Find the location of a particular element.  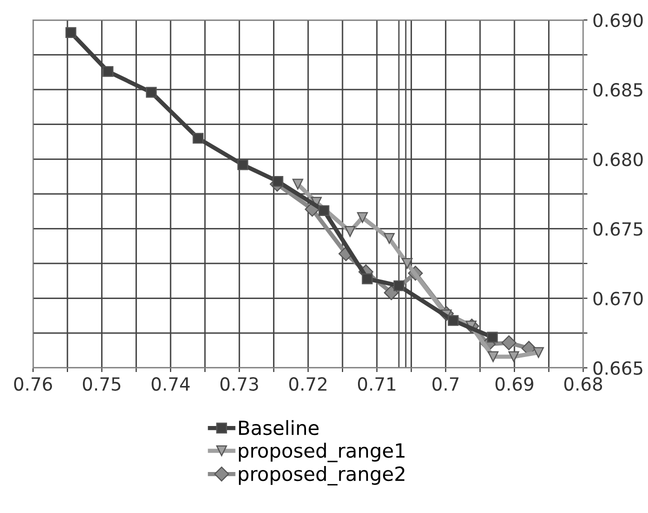

x-tick-label: 0.72 is located at coordinates (307, 384).